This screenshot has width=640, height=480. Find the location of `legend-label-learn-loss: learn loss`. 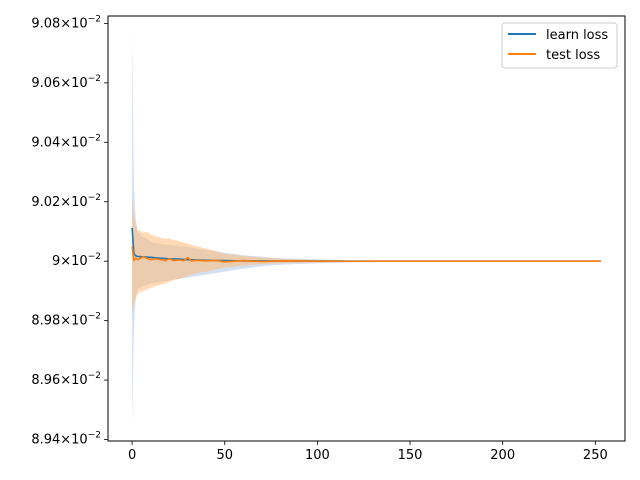

legend-label-learn-loss: learn loss is located at coordinates (577, 35).